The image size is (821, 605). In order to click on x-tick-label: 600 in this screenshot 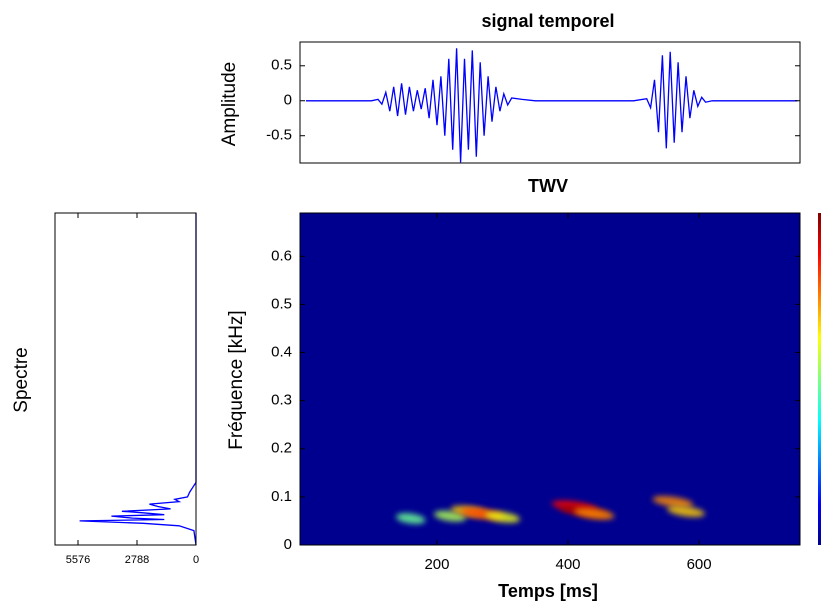, I will do `click(699, 564)`.